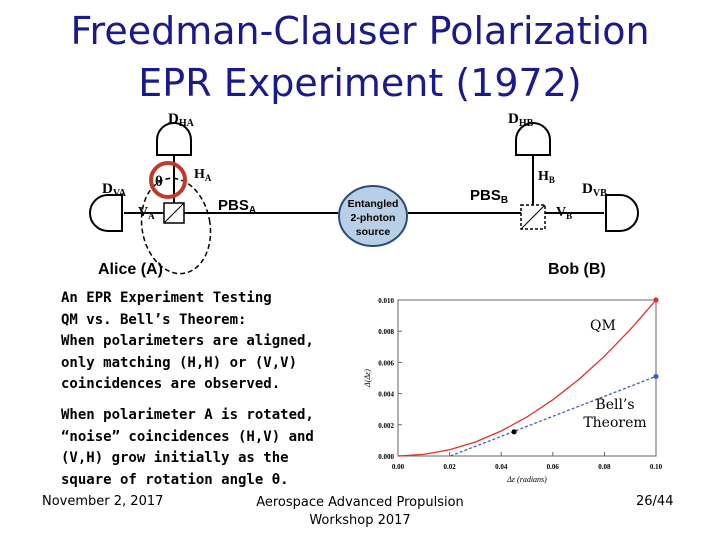 The width and height of the screenshot is (720, 540). Describe the element at coordinates (360, 83) in the screenshot. I see `slide-title-line2: EPR Experiment (1972)` at that location.